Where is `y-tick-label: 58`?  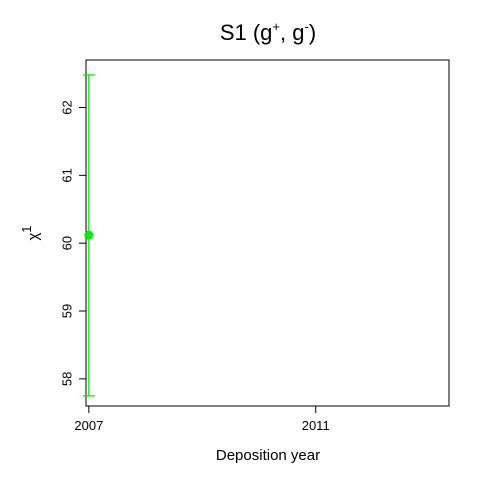
y-tick-label: 58 is located at coordinates (66, 379).